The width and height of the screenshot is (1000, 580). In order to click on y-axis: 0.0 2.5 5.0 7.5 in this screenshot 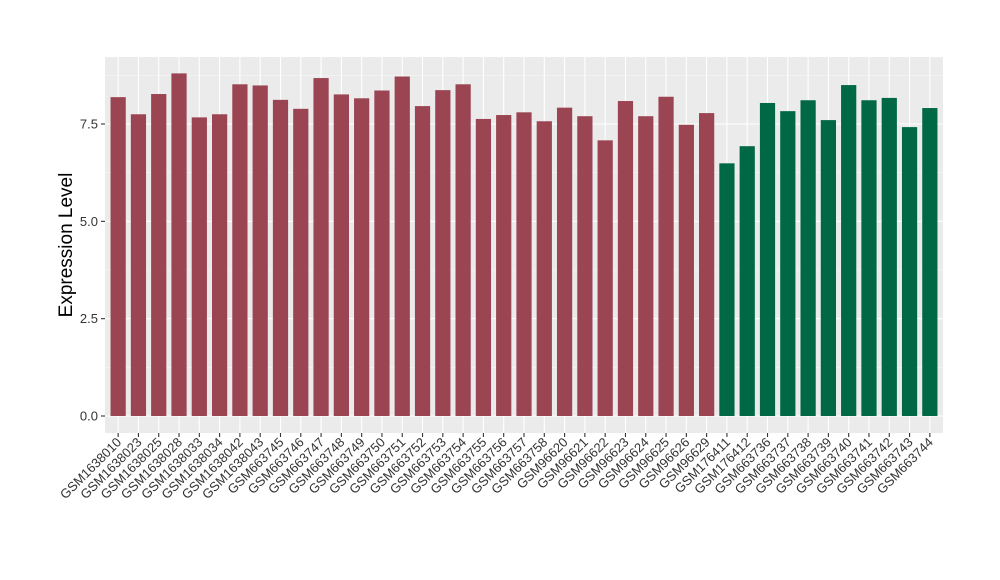, I will do `click(92, 270)`.